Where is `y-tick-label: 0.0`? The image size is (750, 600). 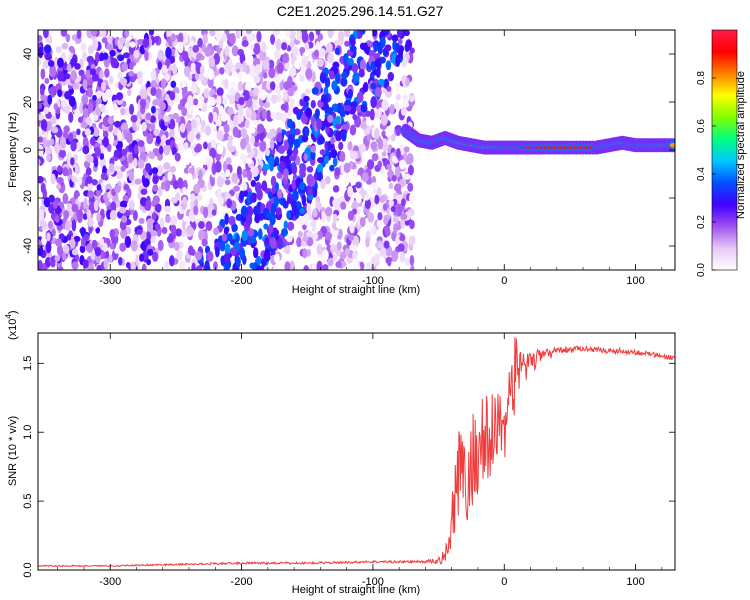 y-tick-label: 0.0 is located at coordinates (28, 569).